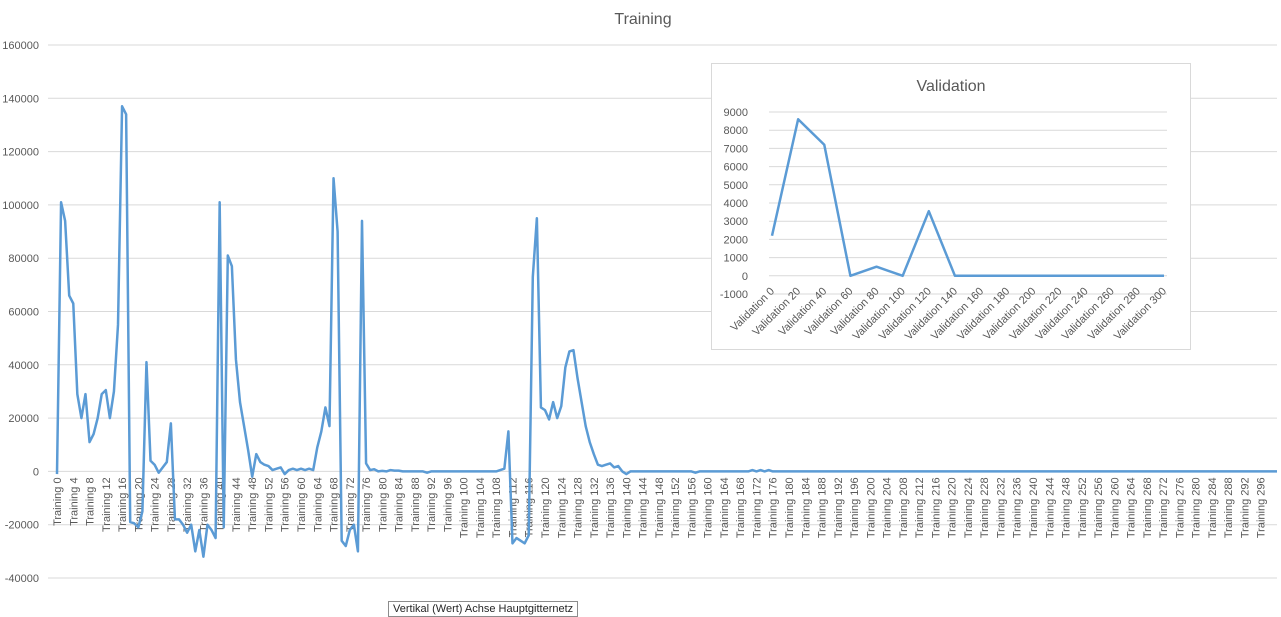  Describe the element at coordinates (302, 504) in the screenshot. I see `training-x-tick-label: Training 60` at that location.